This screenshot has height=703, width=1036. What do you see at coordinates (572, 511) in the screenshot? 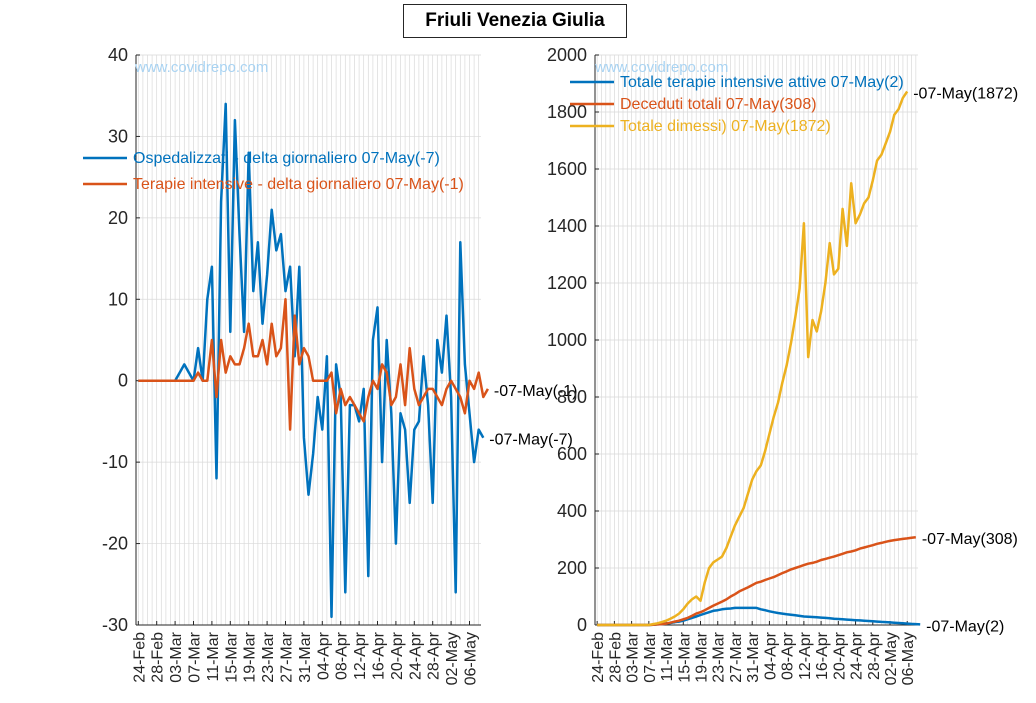
I see `y-tick-label: 400` at bounding box center [572, 511].